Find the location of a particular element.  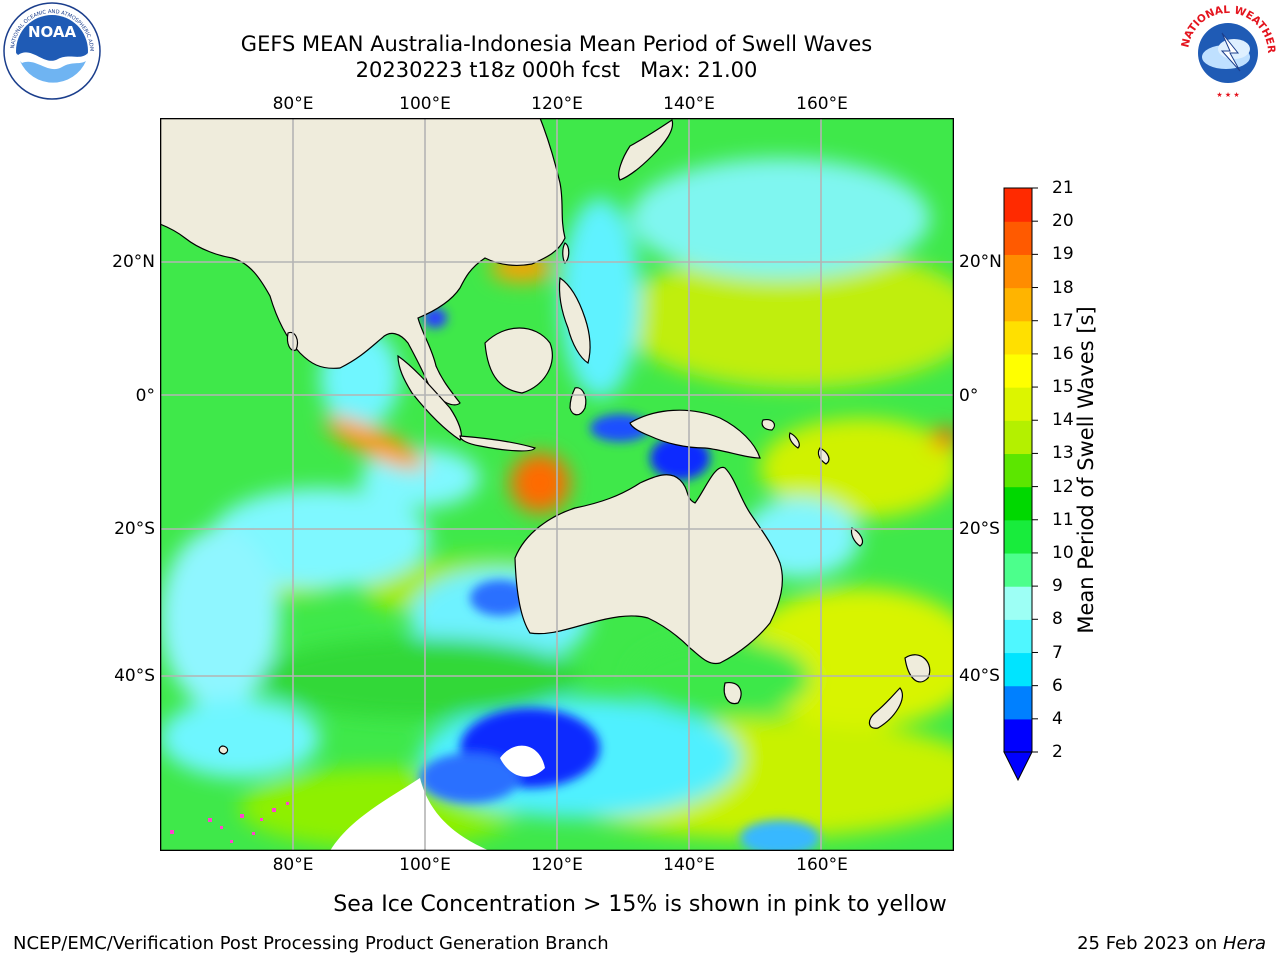

colorbar-tick-label: 14 is located at coordinates (1063, 420).